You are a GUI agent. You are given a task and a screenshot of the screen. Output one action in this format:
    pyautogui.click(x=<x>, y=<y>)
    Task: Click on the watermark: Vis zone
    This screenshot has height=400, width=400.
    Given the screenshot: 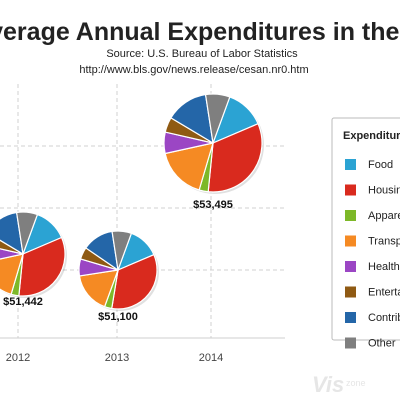 What is the action you would take?
    pyautogui.click(x=339, y=384)
    